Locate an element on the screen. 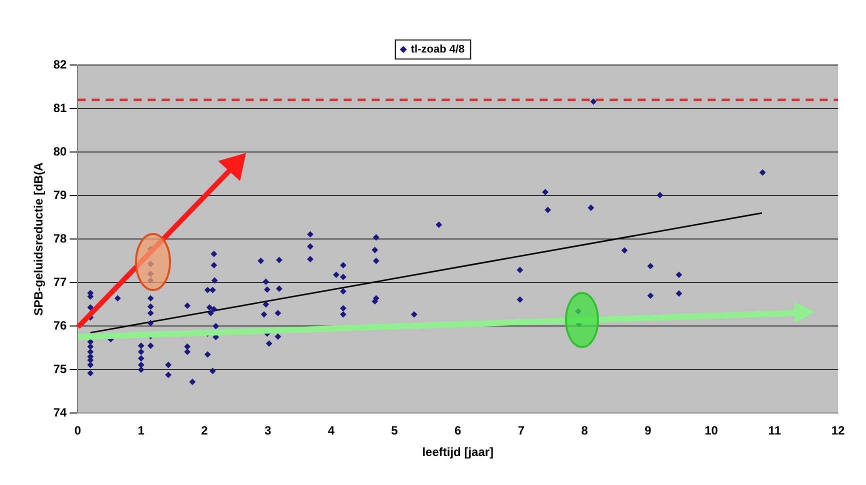 The height and width of the screenshot is (485, 866). y-tick-label: 77 is located at coordinates (60, 281).